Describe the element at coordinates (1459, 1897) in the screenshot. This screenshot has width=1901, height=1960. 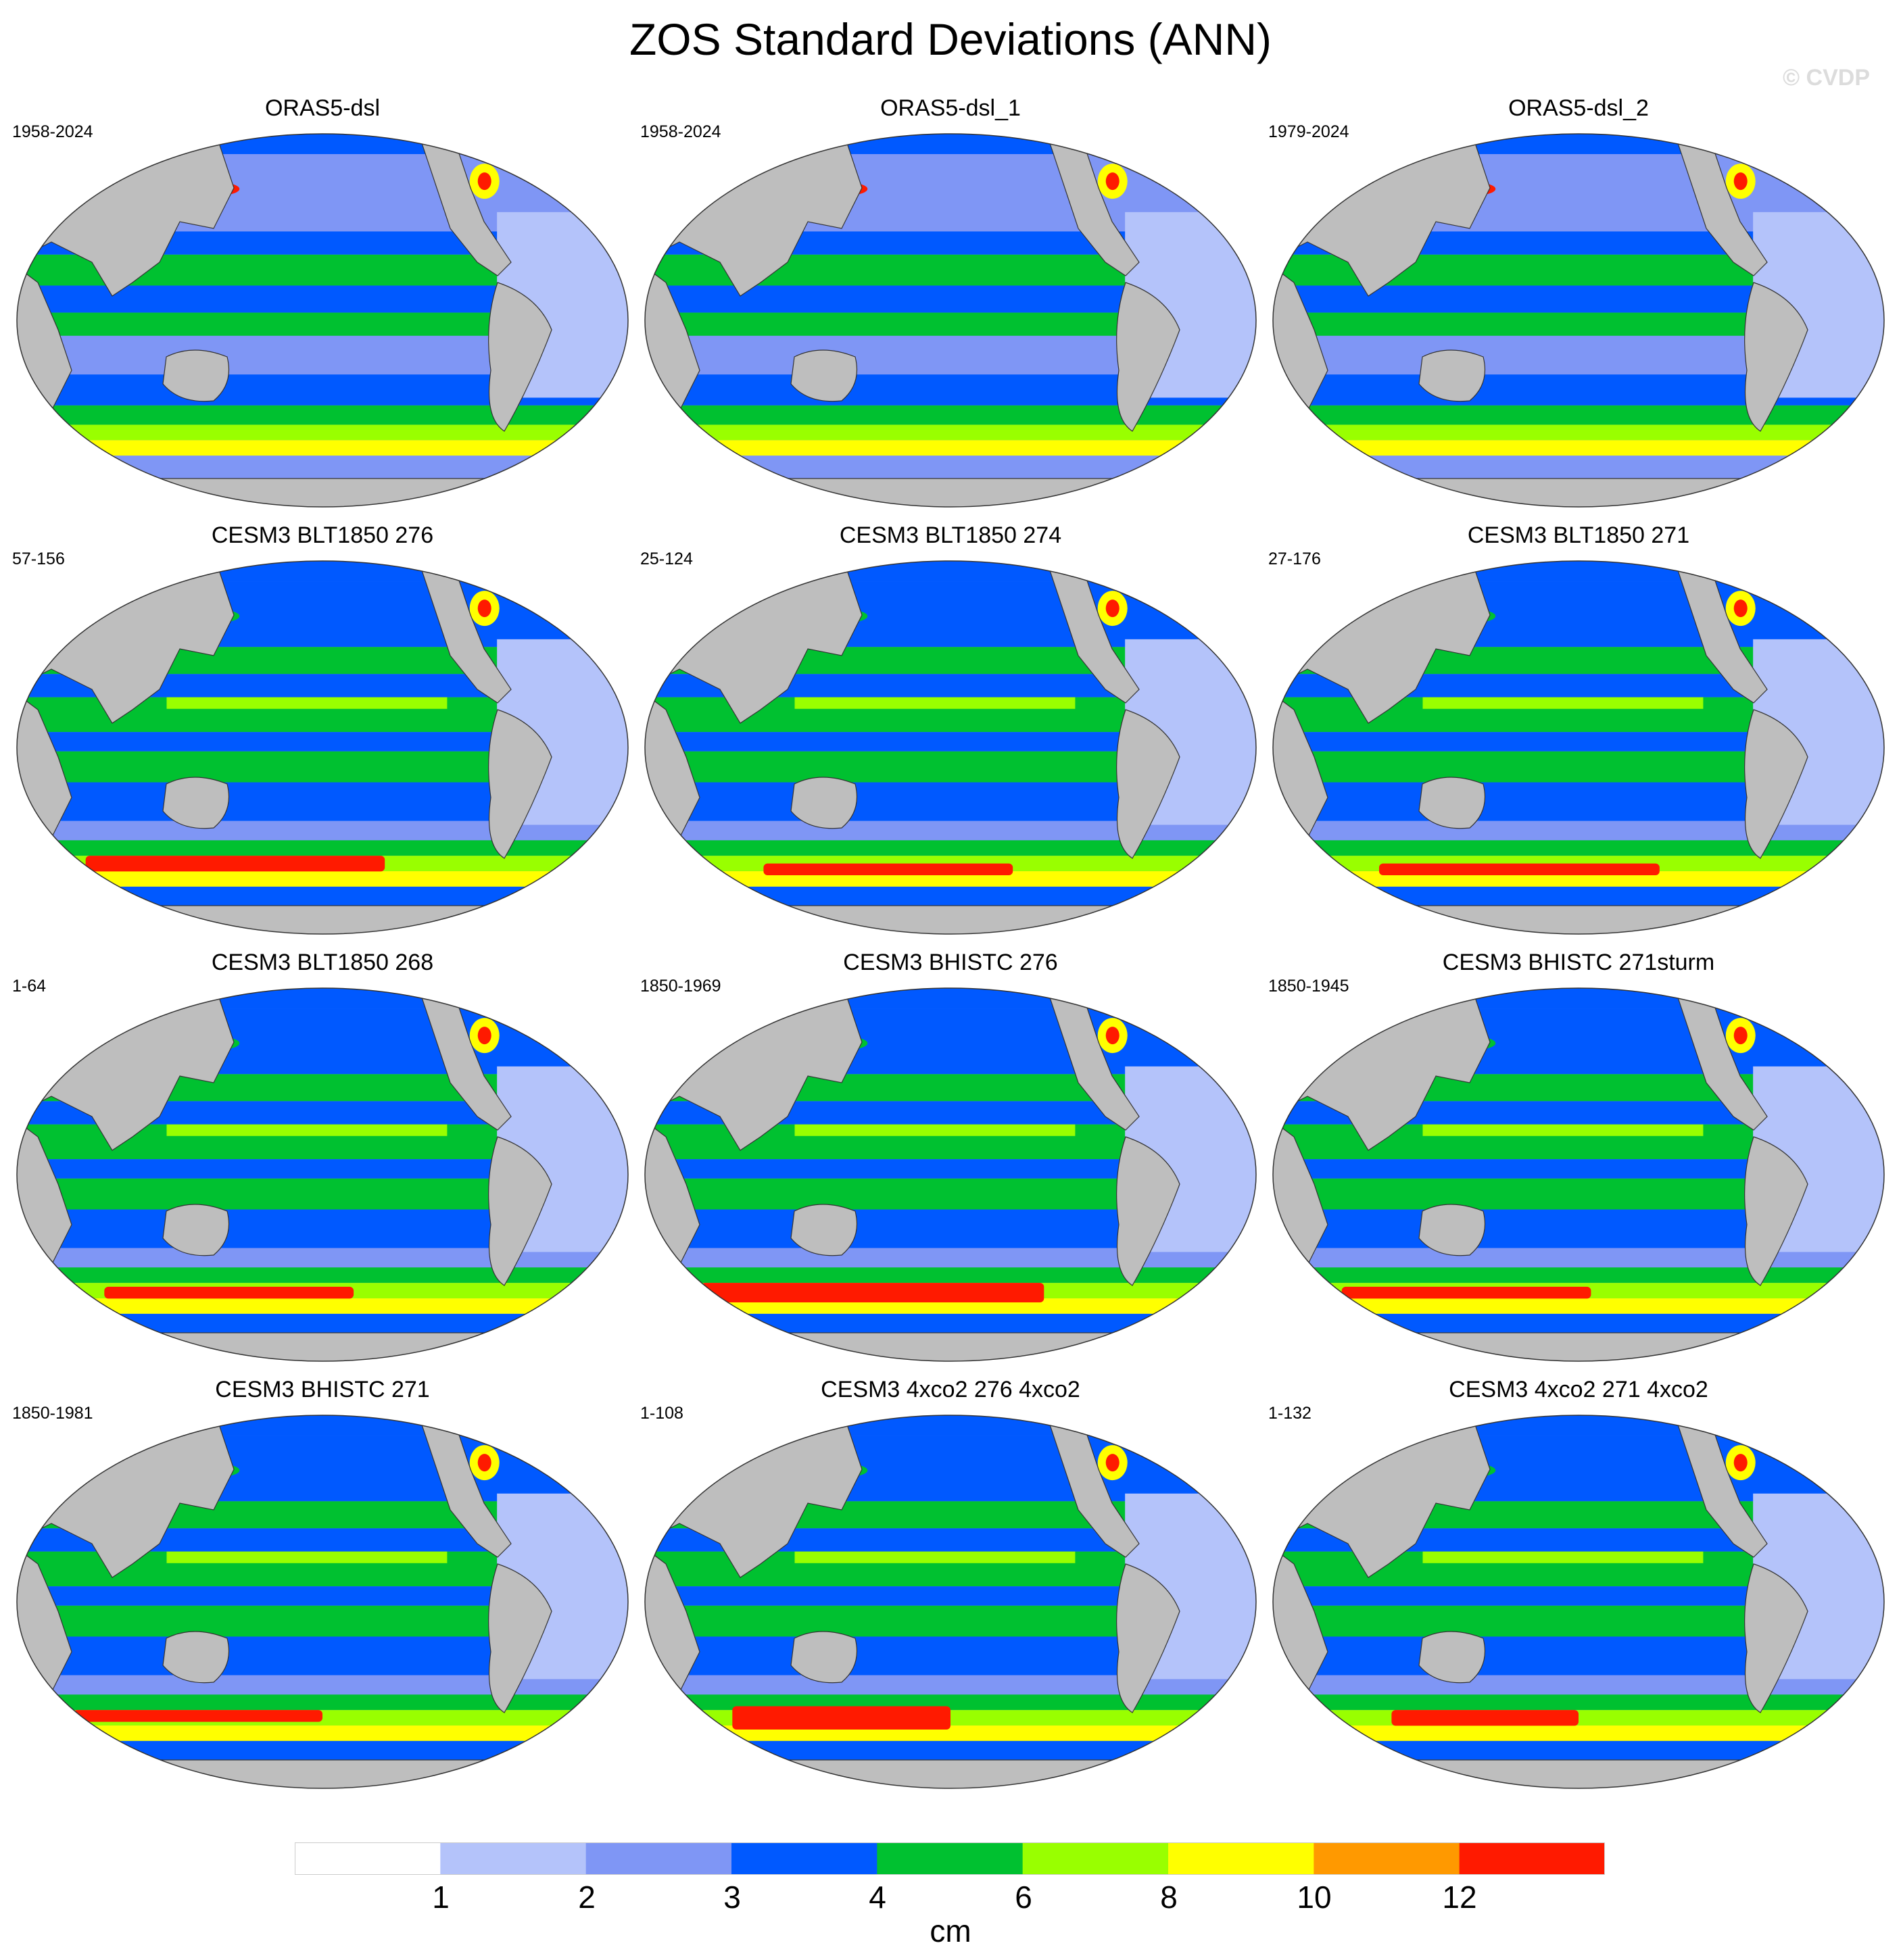
I see `colorbar-tick-label: 12` at that location.